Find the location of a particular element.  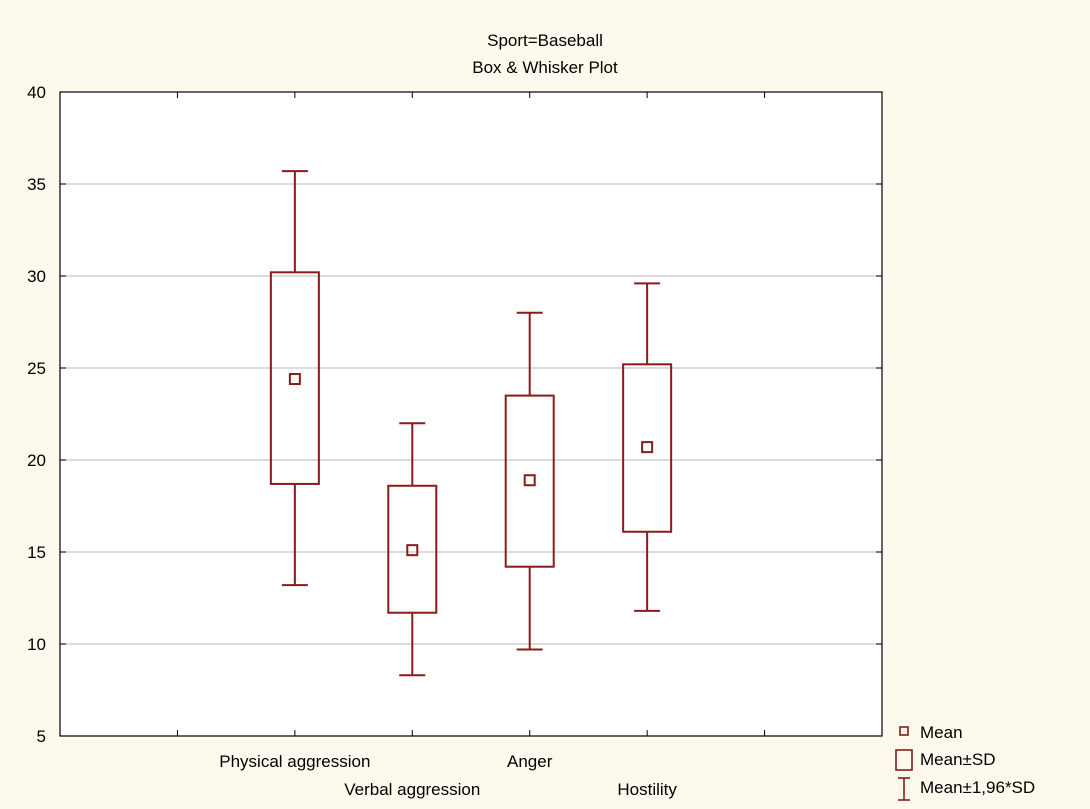

chart-subtitle: Box & Whisker Plot is located at coordinates (545, 67).